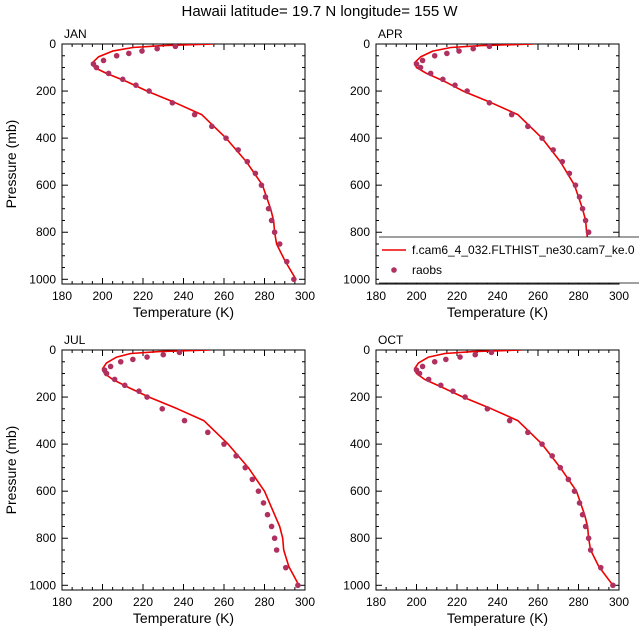 The height and width of the screenshot is (639, 639). What do you see at coordinates (11, 470) in the screenshot?
I see `y-axis-label: Pressure (mb)` at bounding box center [11, 470].